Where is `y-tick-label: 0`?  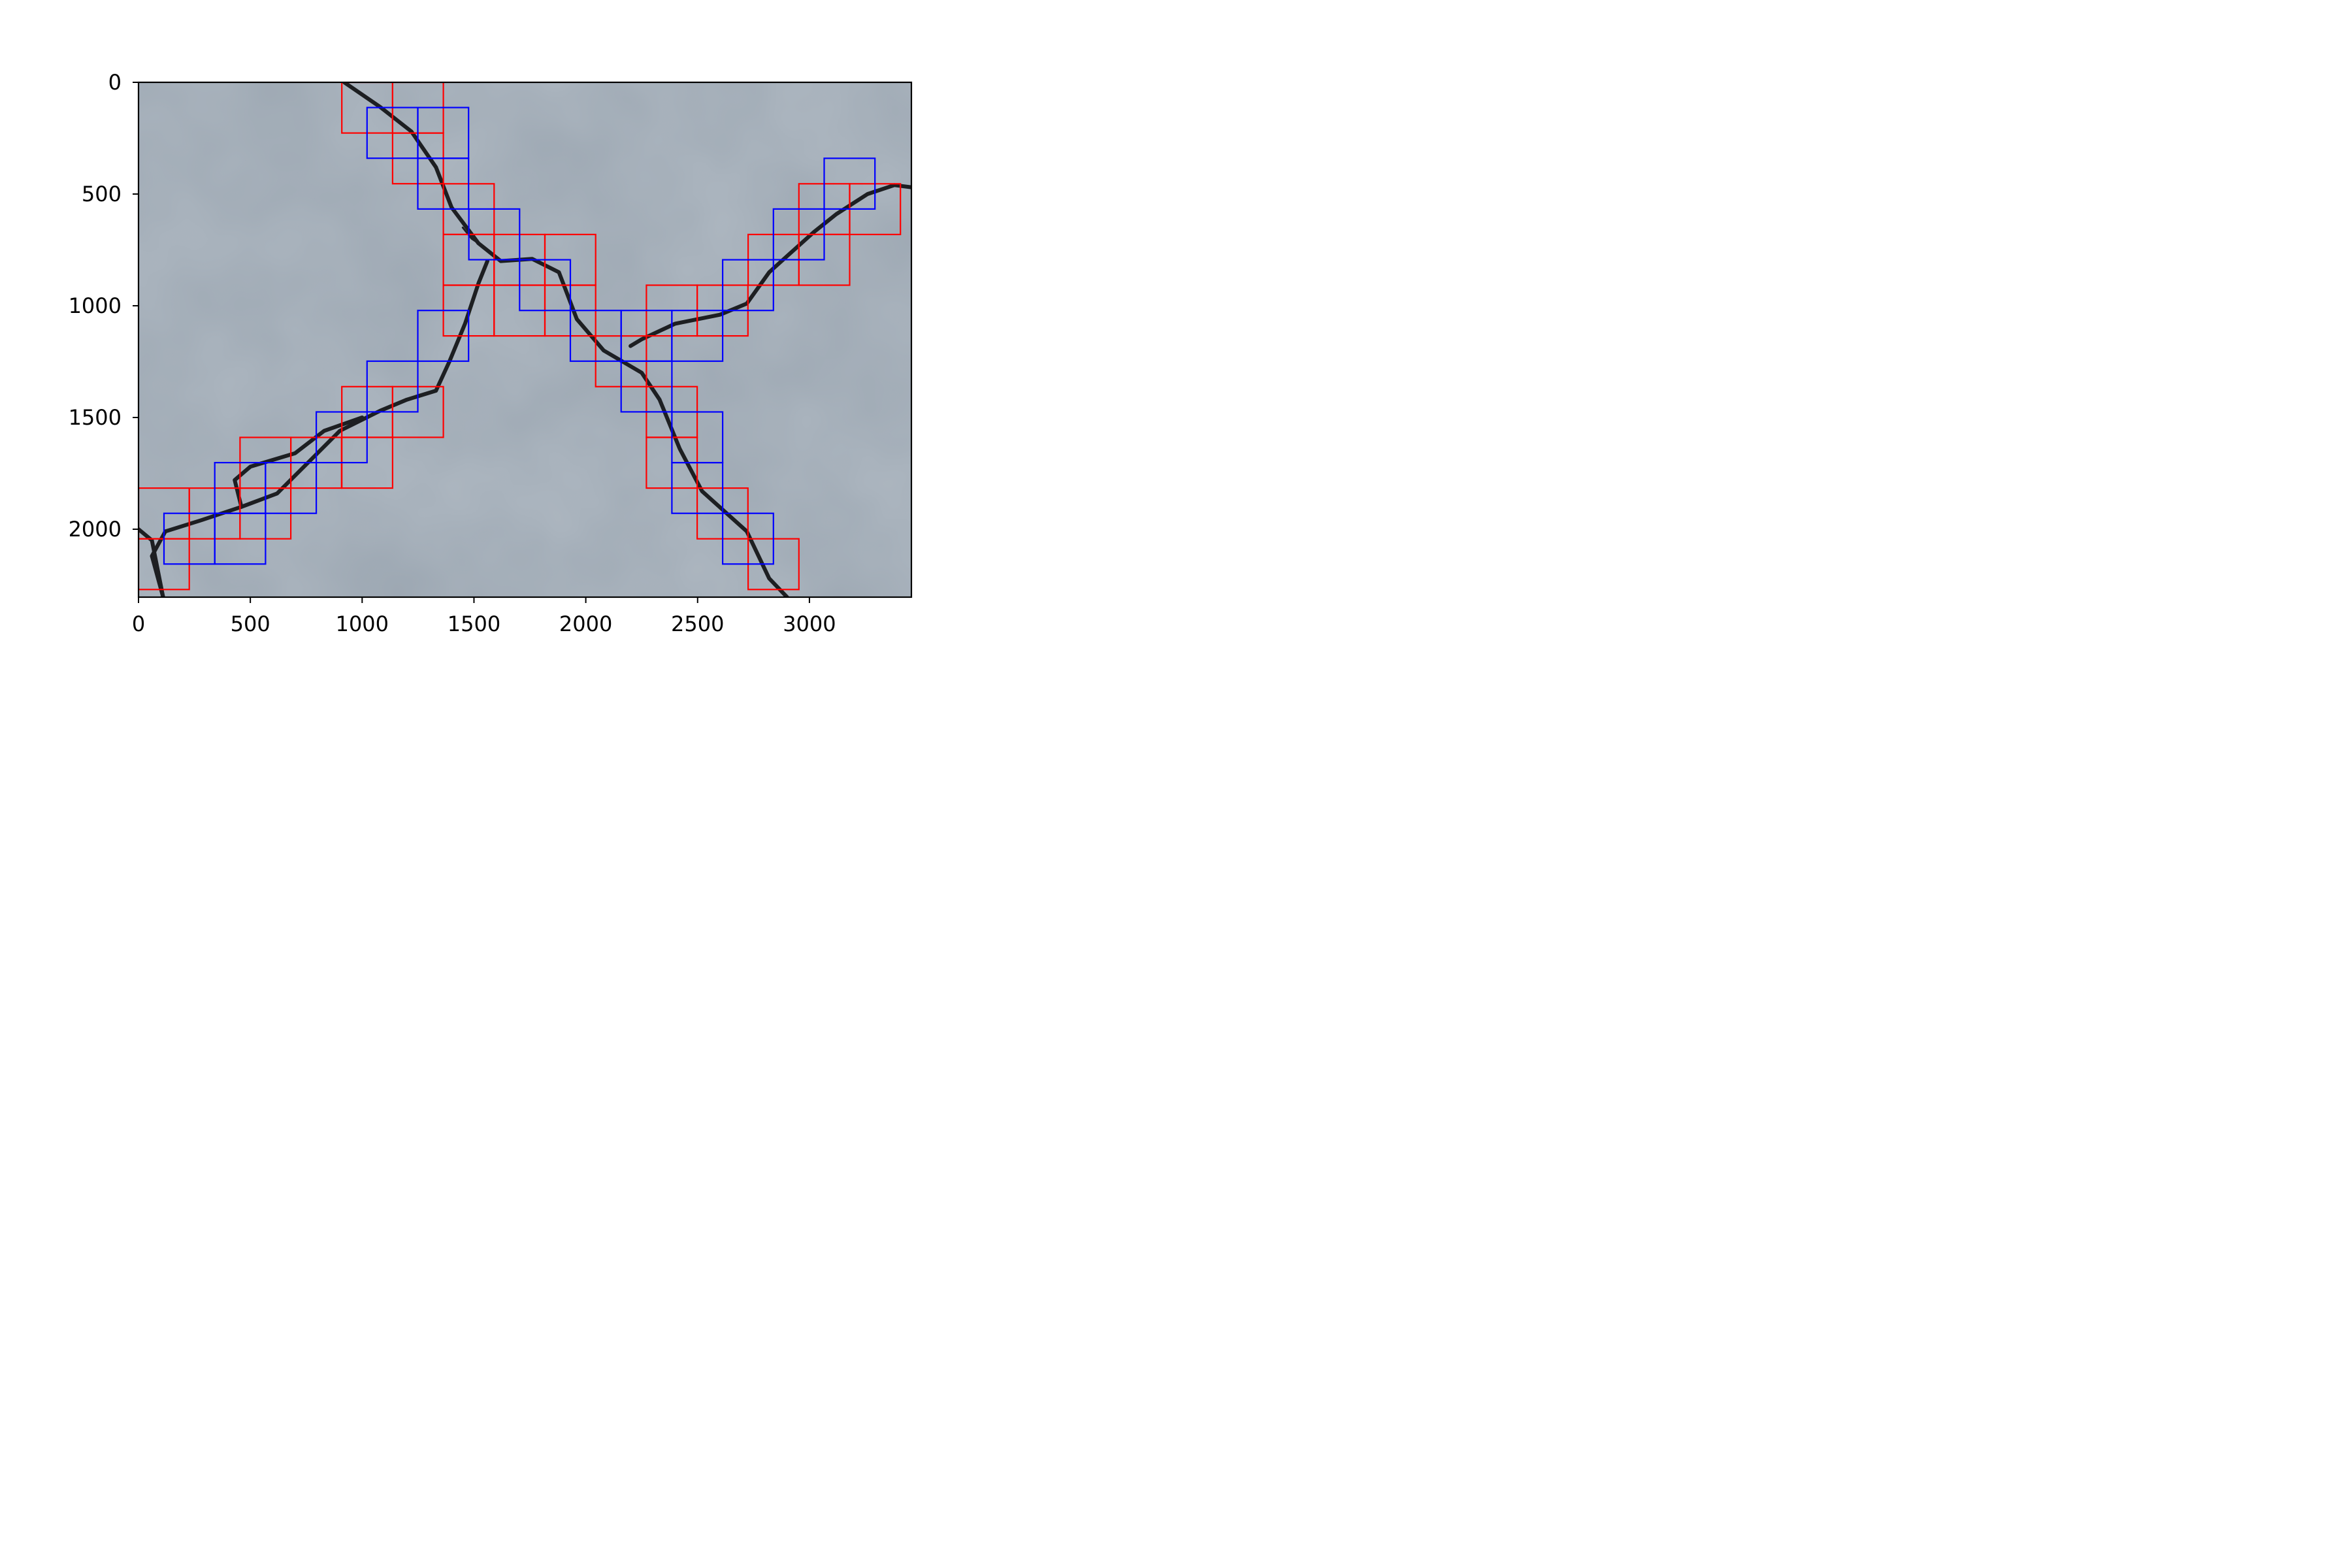 y-tick-label: 0 is located at coordinates (115, 82).